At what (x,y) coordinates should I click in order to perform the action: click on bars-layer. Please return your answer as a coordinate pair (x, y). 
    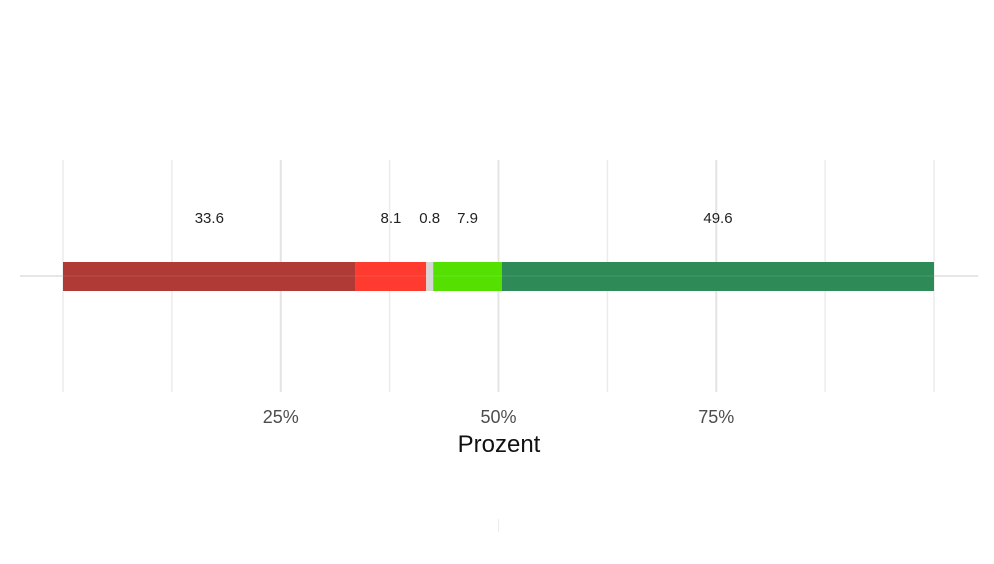
    Looking at the image, I should click on (498, 276).